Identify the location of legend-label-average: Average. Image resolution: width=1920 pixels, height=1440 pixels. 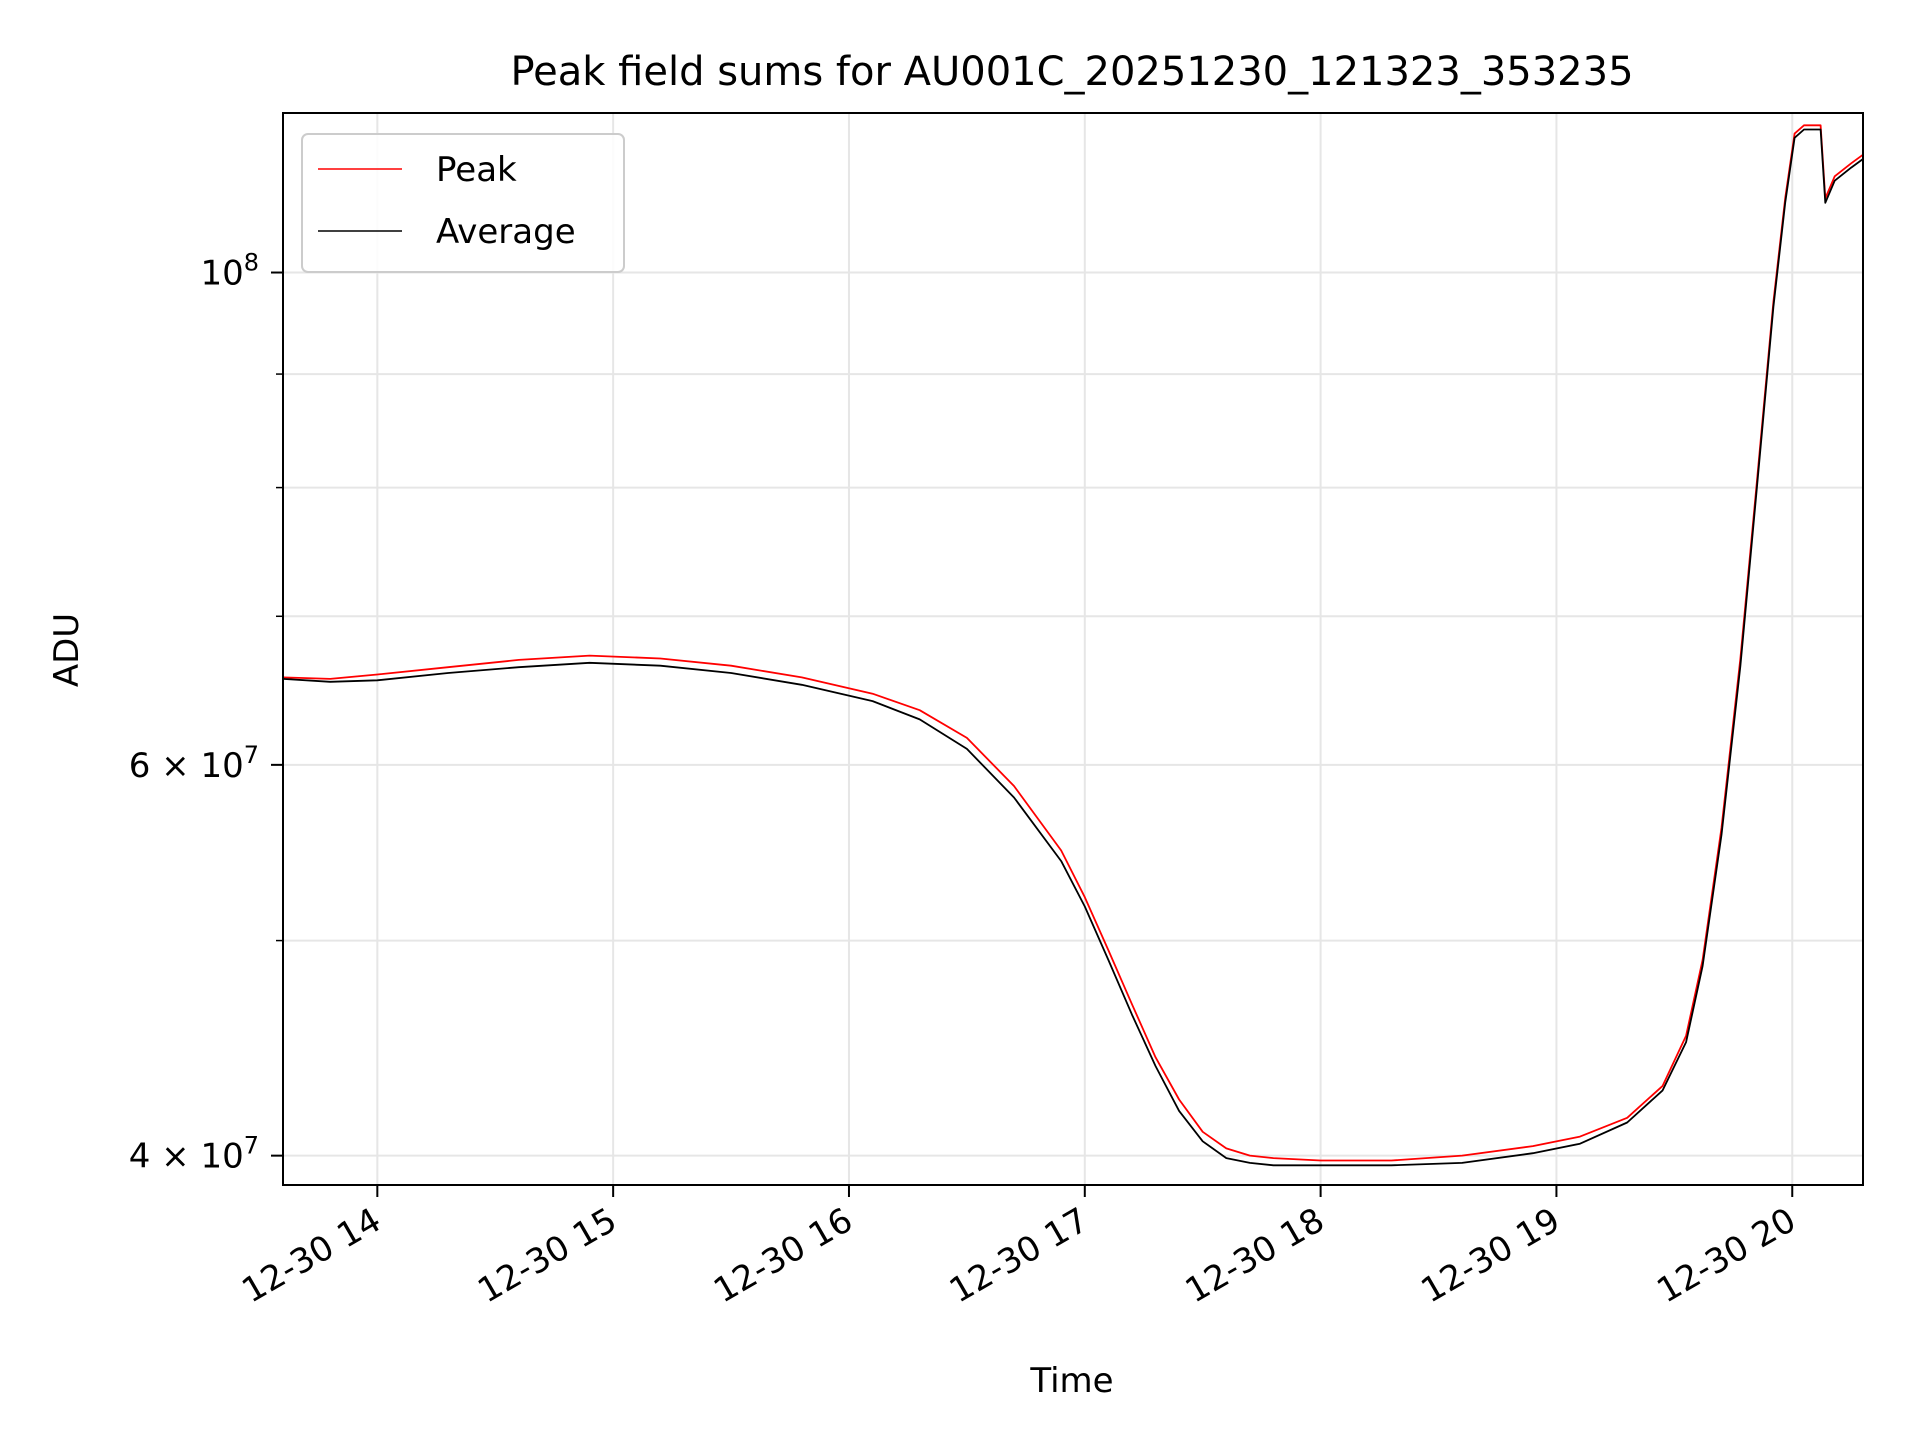
(506, 232).